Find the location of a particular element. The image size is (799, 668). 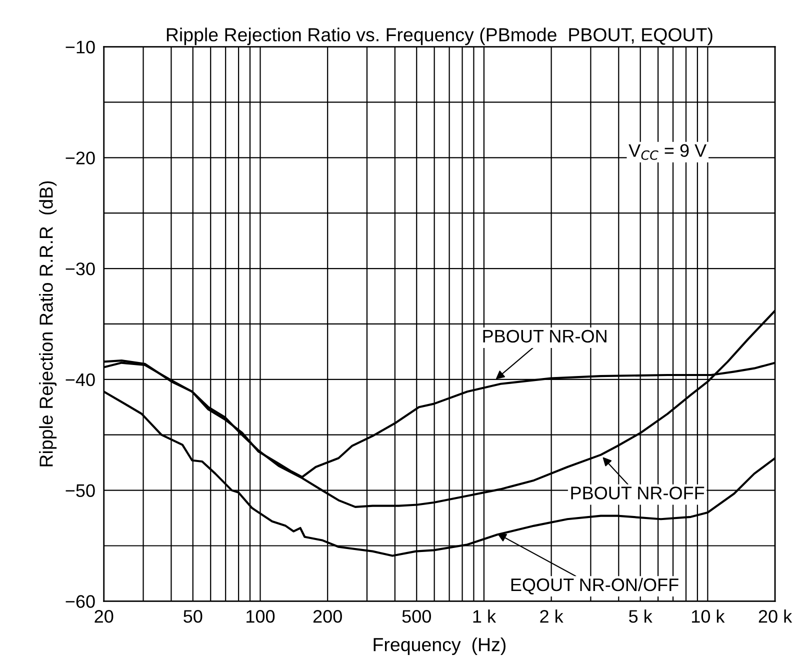

y-tick-label: −60 is located at coordinates (80, 601).